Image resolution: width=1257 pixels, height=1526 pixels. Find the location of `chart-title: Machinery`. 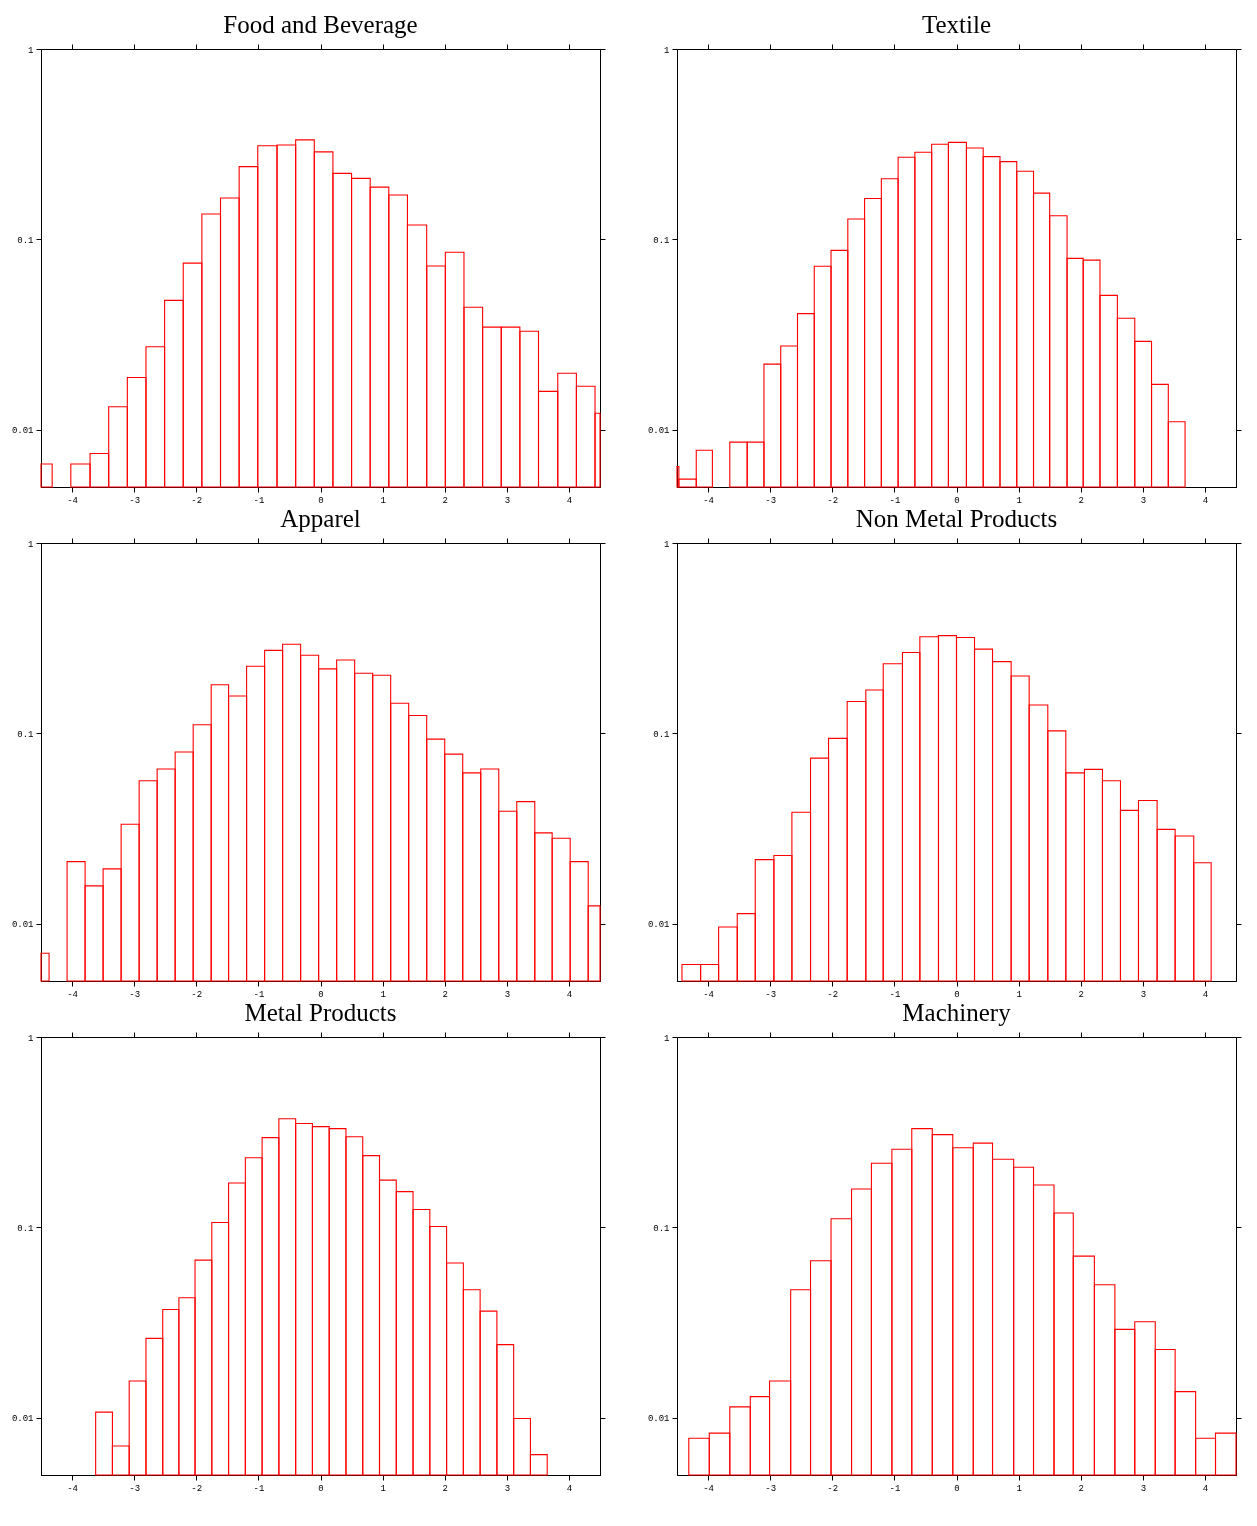

chart-title: Machinery is located at coordinates (957, 1012).